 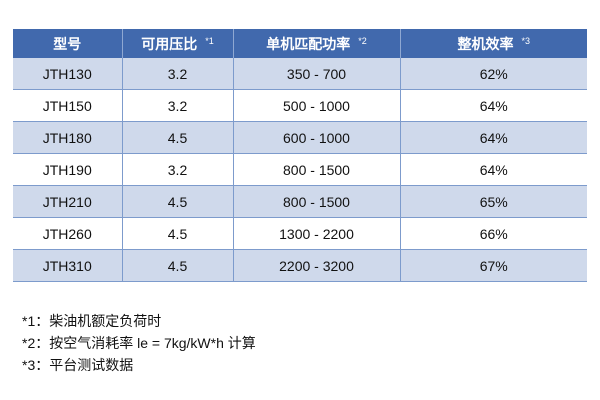 I want to click on table-row: JTH190 3.2 800 - 1500 64%, so click(x=300, y=169).